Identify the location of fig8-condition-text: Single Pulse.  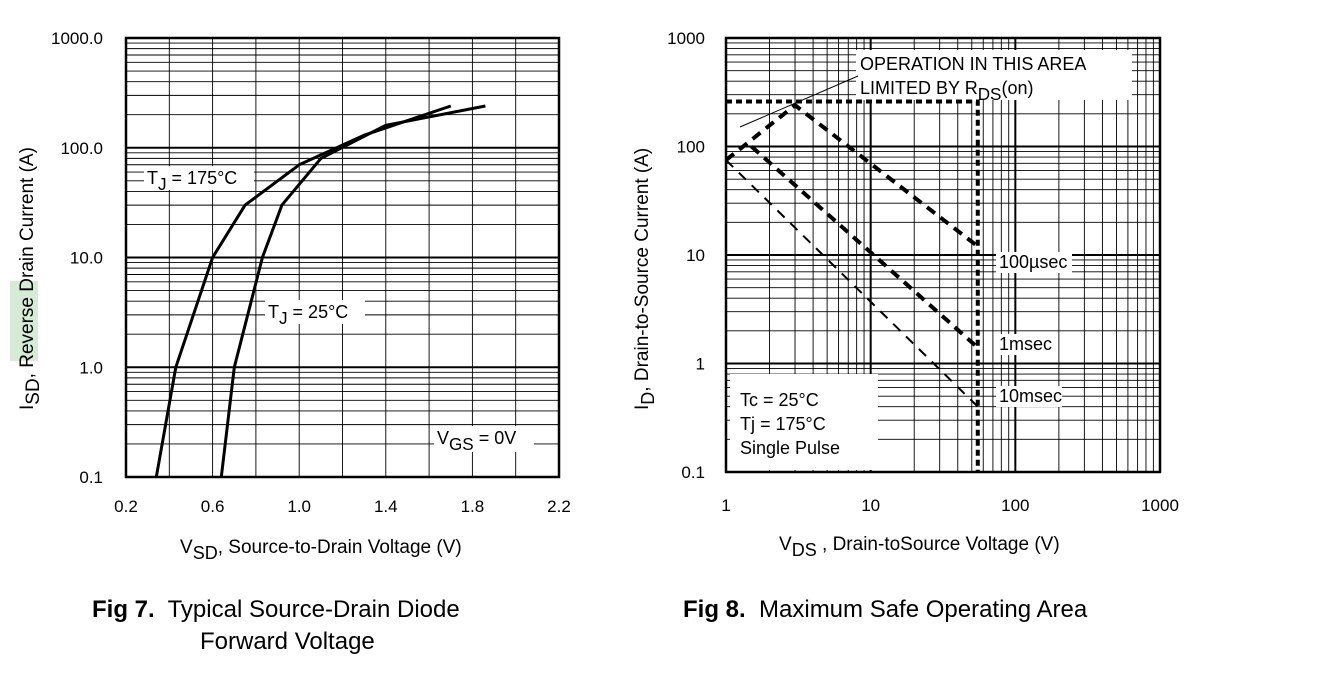
(790, 448).